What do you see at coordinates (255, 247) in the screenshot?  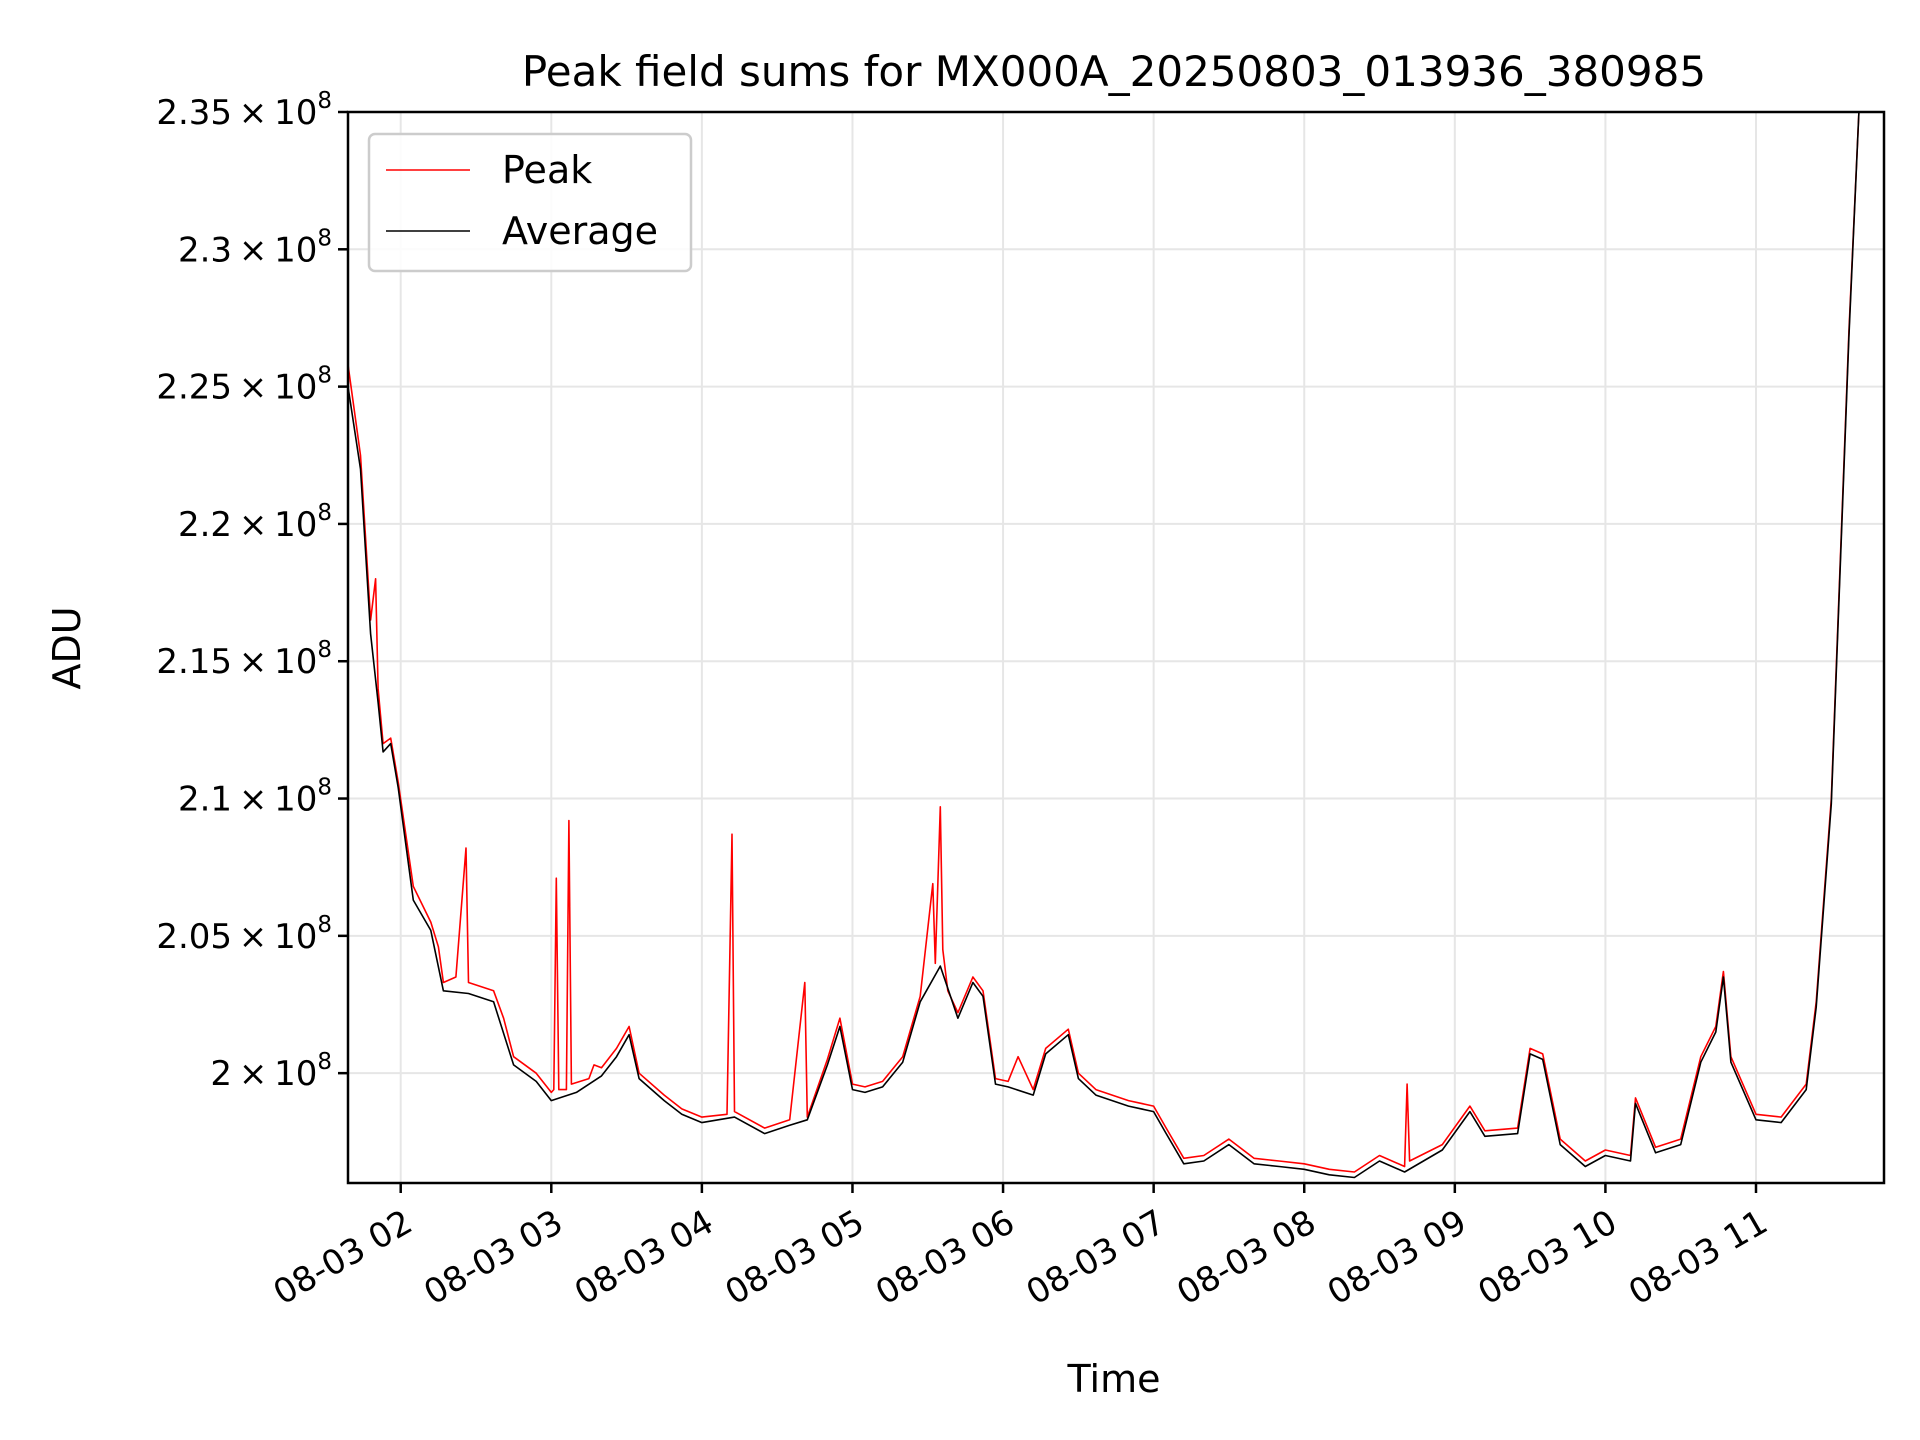 I see `y-tick-label: 2.3 × 108` at bounding box center [255, 247].